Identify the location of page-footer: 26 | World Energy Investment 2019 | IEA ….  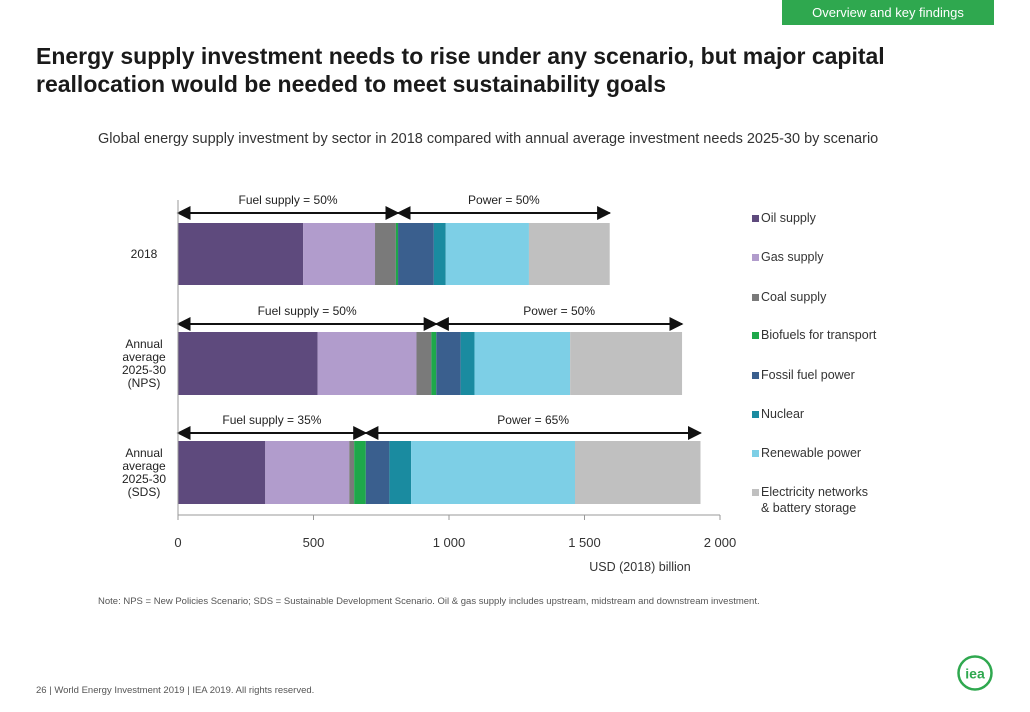
(175, 690).